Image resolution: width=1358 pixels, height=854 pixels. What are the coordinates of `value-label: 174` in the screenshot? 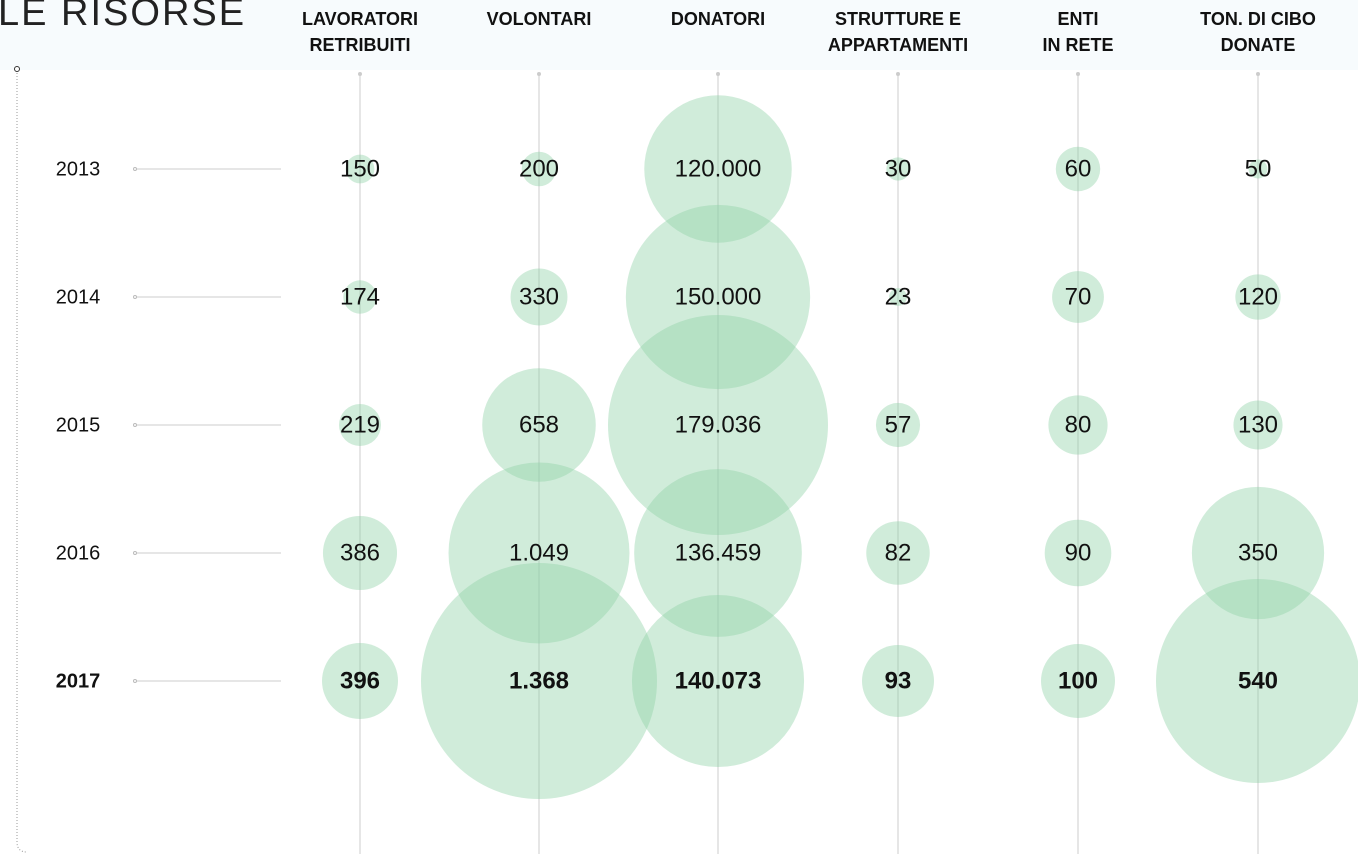 It's located at (360, 296).